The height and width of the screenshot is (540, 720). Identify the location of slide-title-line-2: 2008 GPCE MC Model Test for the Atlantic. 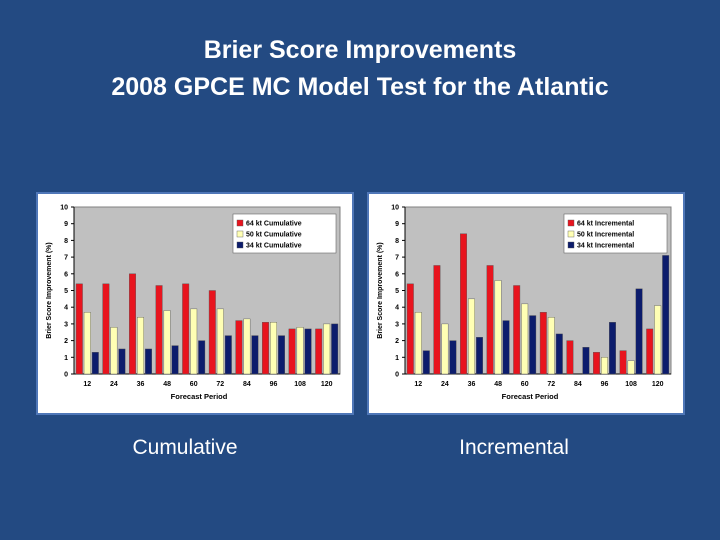
(360, 87).